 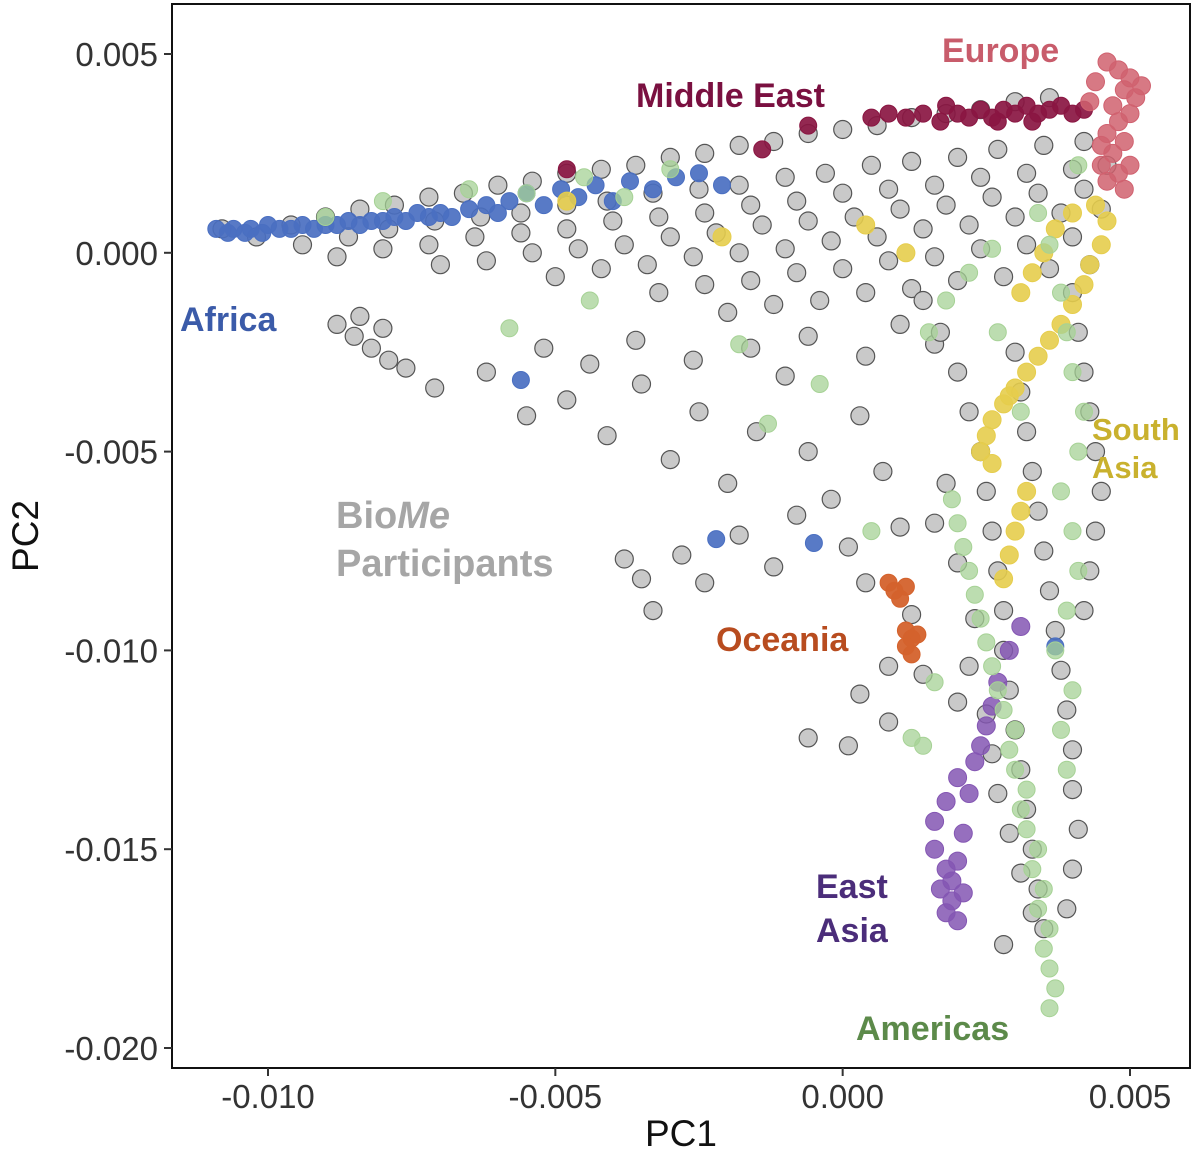 I want to click on data-point-europe, so click(x=1101, y=145).